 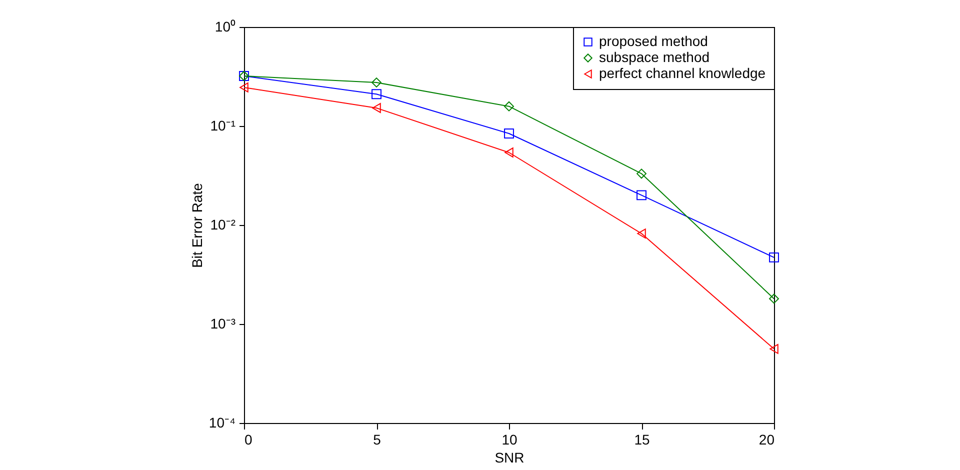 I want to click on x-axis-title: SNR, so click(x=509, y=458).